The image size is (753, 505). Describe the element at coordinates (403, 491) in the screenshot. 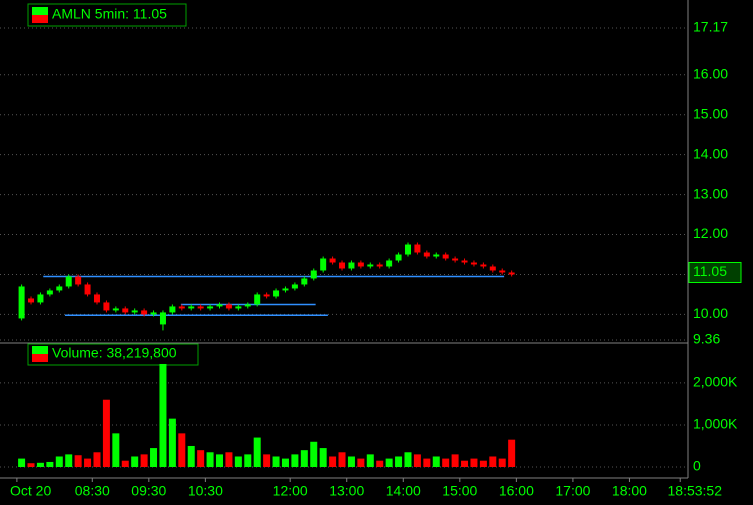

I see `x-tick-label: 14:00` at that location.